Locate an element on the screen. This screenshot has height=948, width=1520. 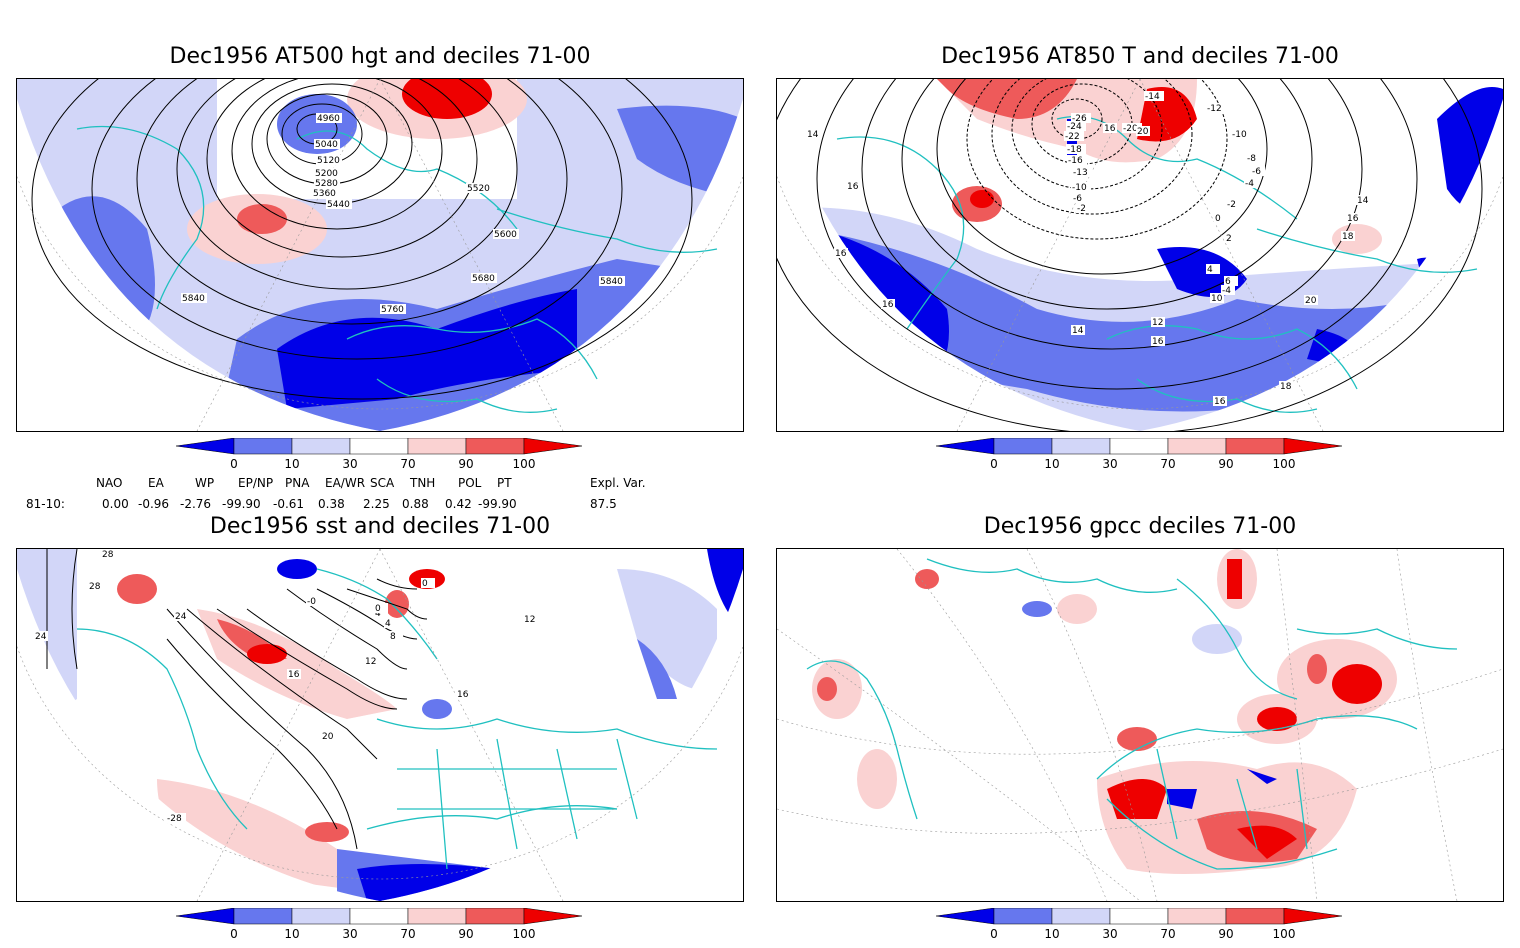
panel-title-sst: Dec1956 sst and deciles 71-00 is located at coordinates (380, 526).